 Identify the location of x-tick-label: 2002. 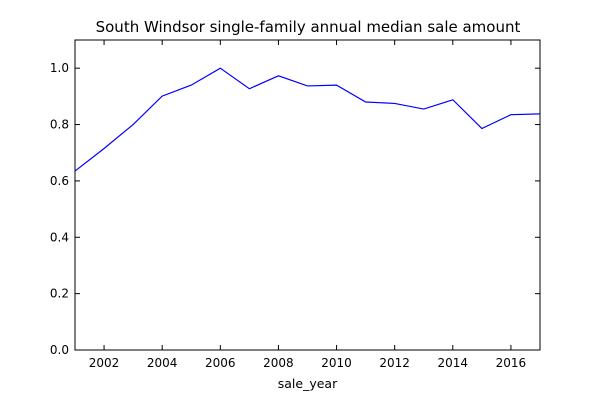
(104, 363).